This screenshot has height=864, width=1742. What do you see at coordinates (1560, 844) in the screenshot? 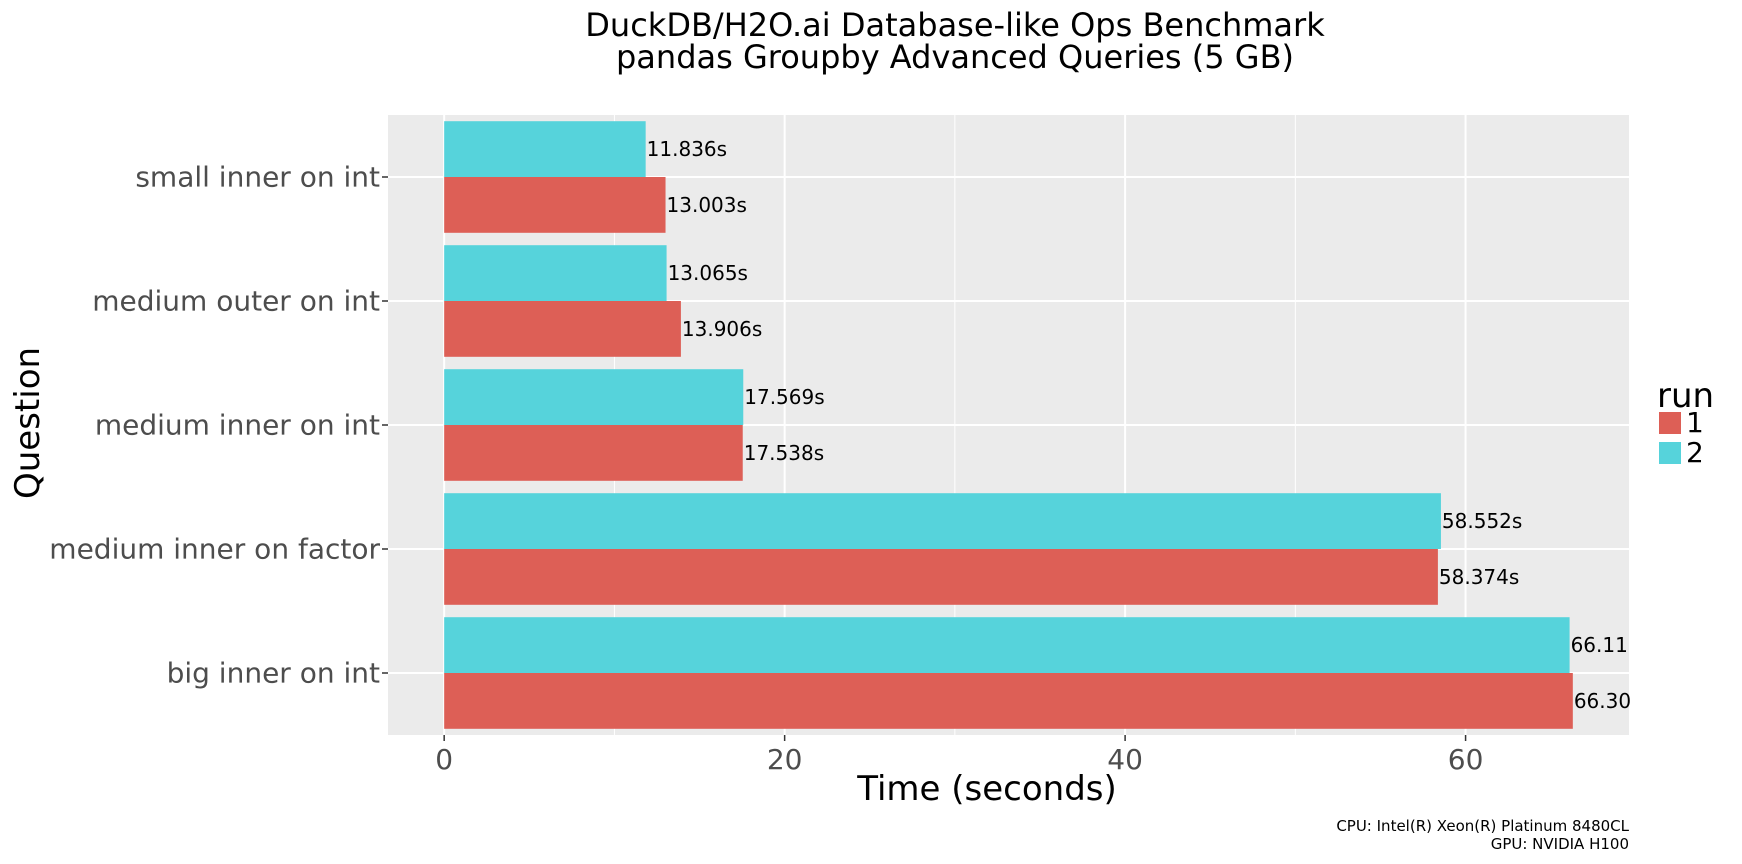
I see `caption-line-2: GPU: NVIDIA H100` at bounding box center [1560, 844].